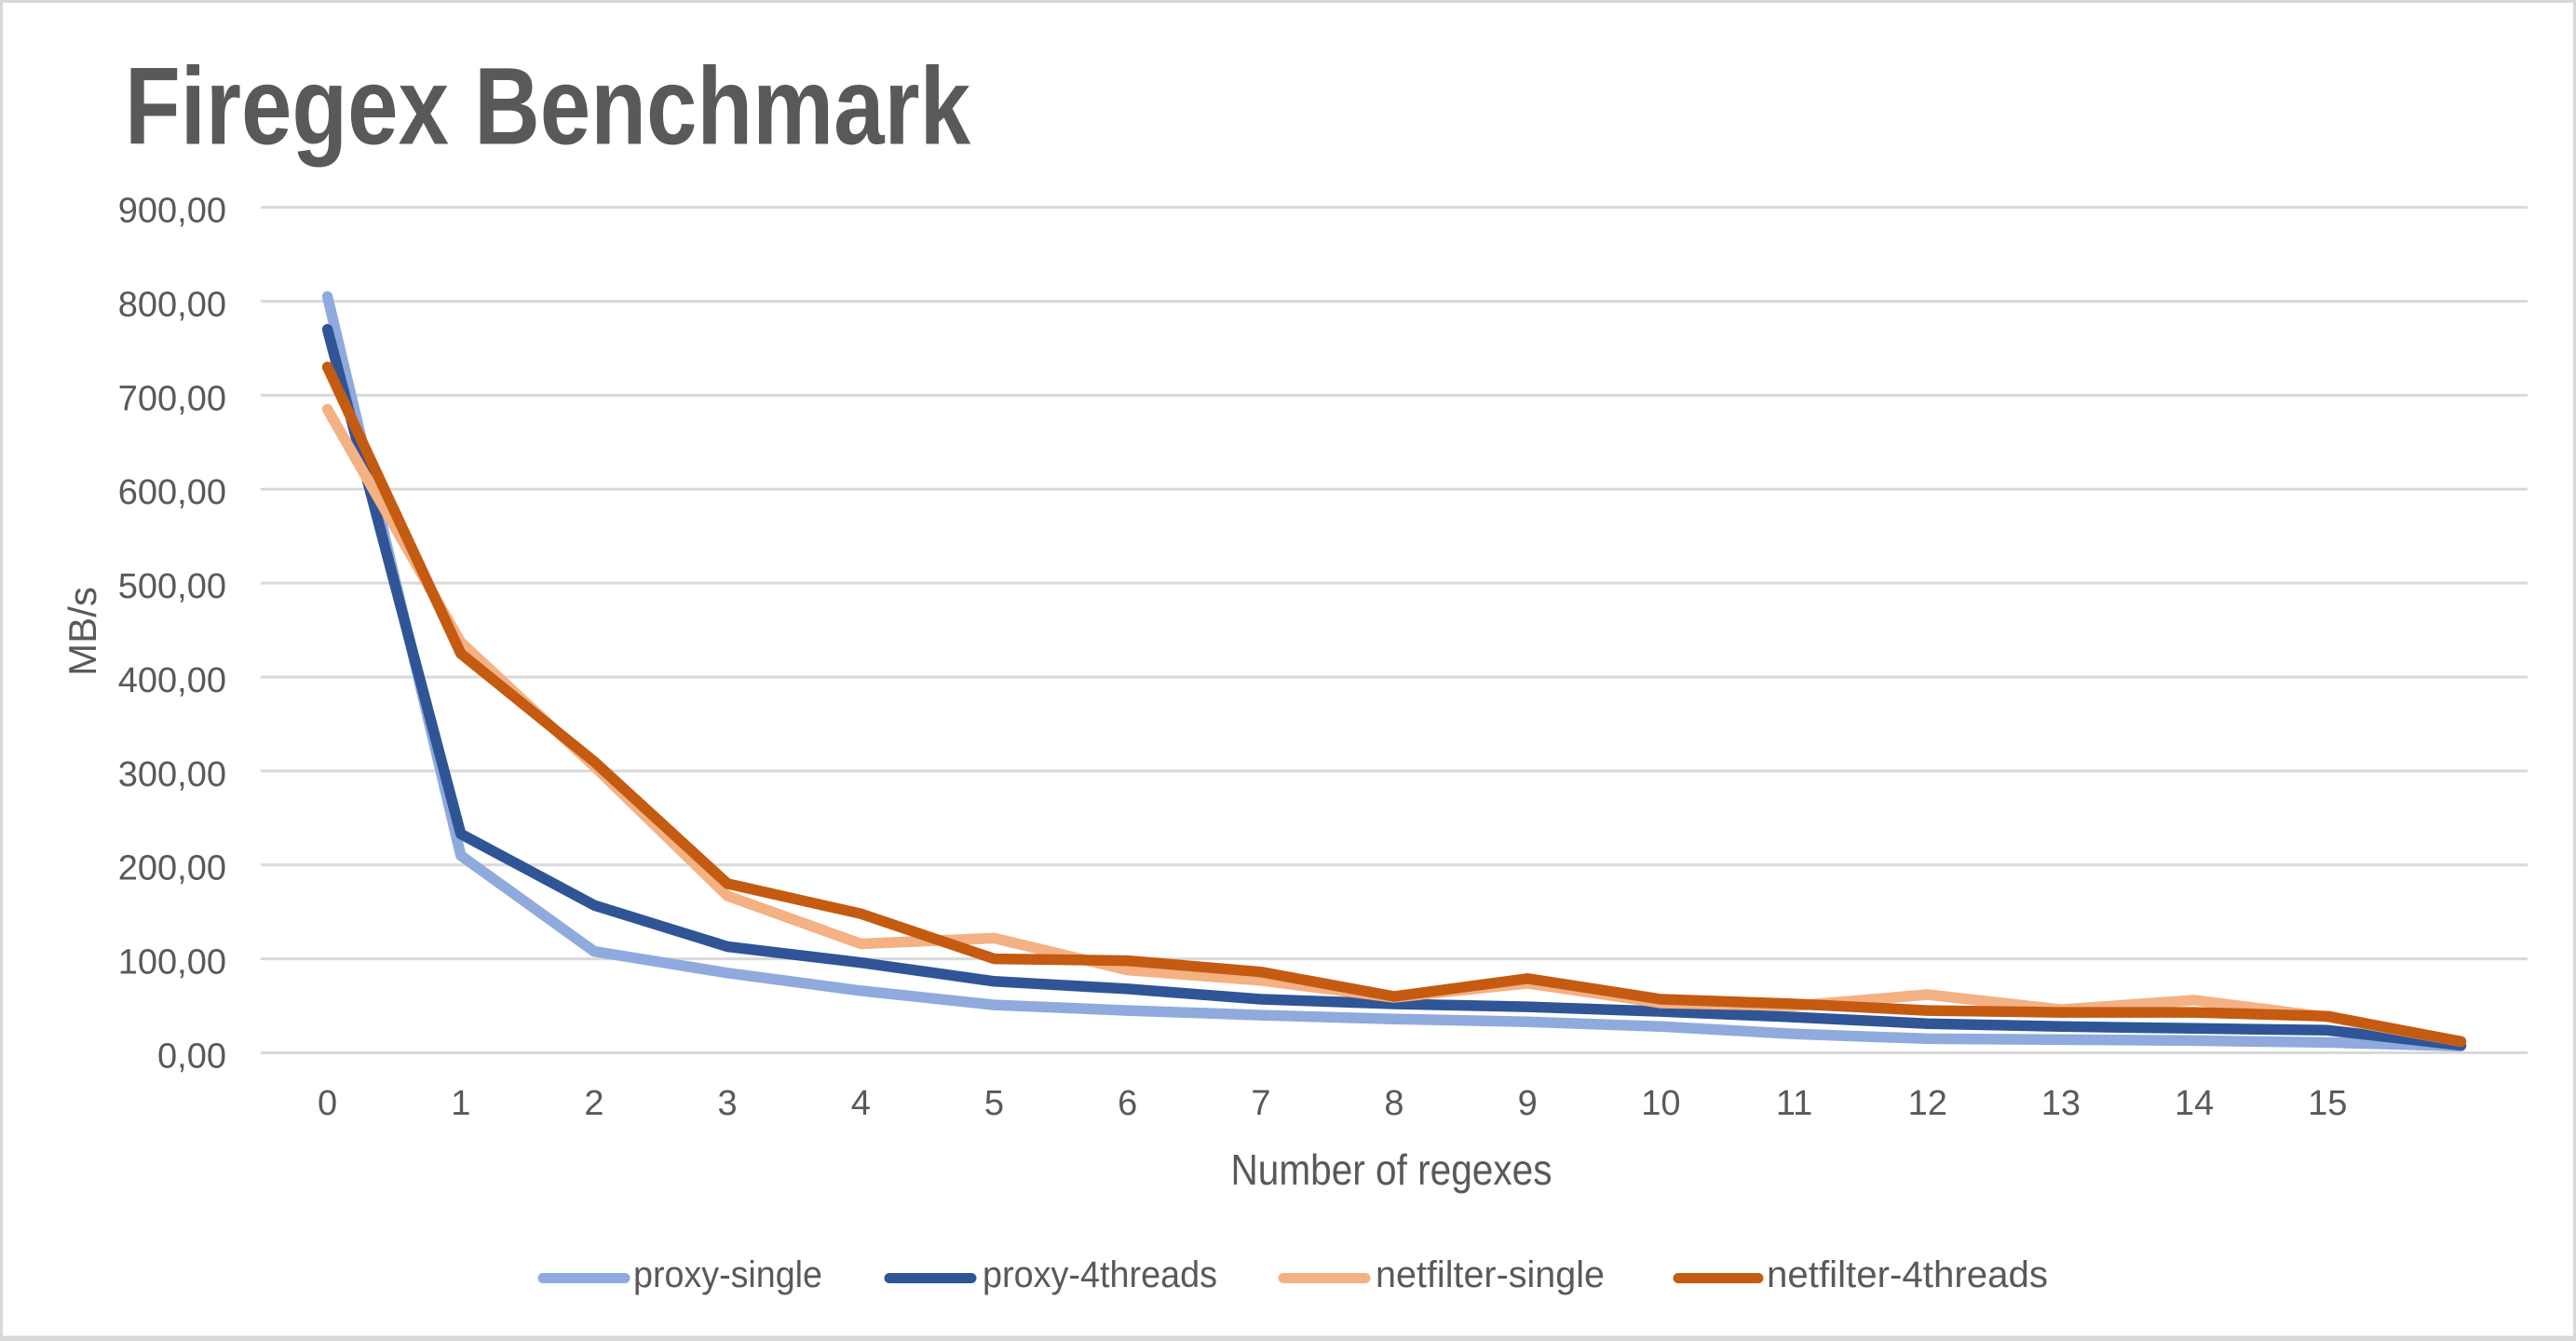  Describe the element at coordinates (728, 1103) in the screenshot. I see `svg-text: 3` at that location.